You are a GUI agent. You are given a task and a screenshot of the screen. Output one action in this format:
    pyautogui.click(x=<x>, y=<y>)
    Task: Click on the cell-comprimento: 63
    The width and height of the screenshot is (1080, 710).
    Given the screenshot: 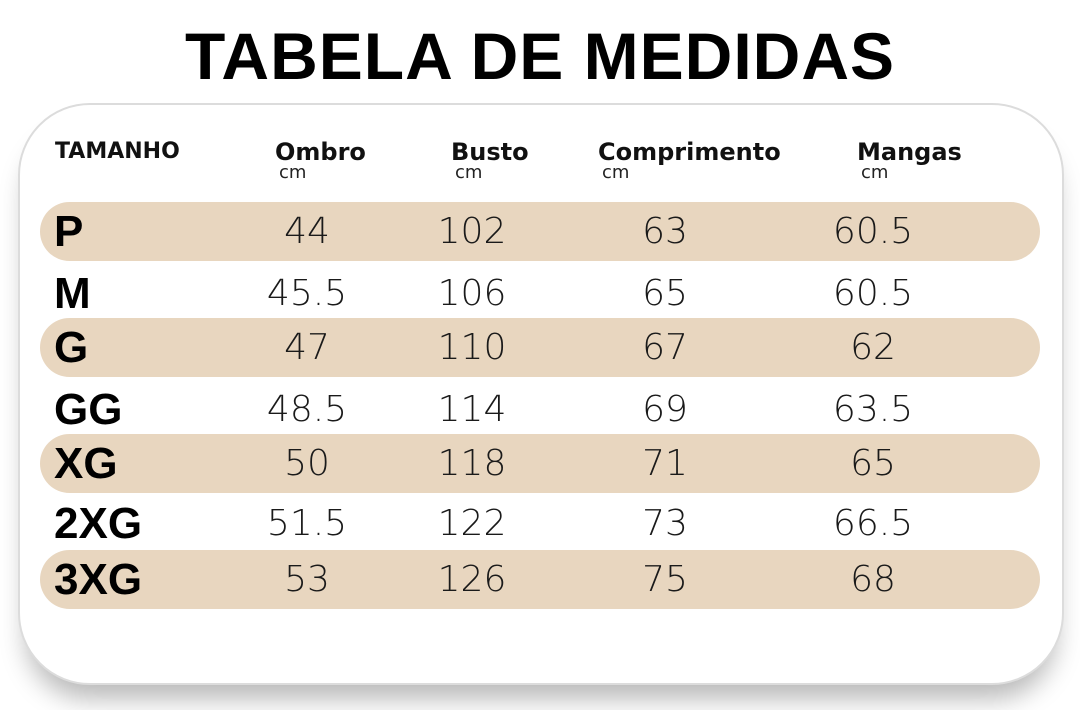 What is the action you would take?
    pyautogui.click(x=665, y=231)
    